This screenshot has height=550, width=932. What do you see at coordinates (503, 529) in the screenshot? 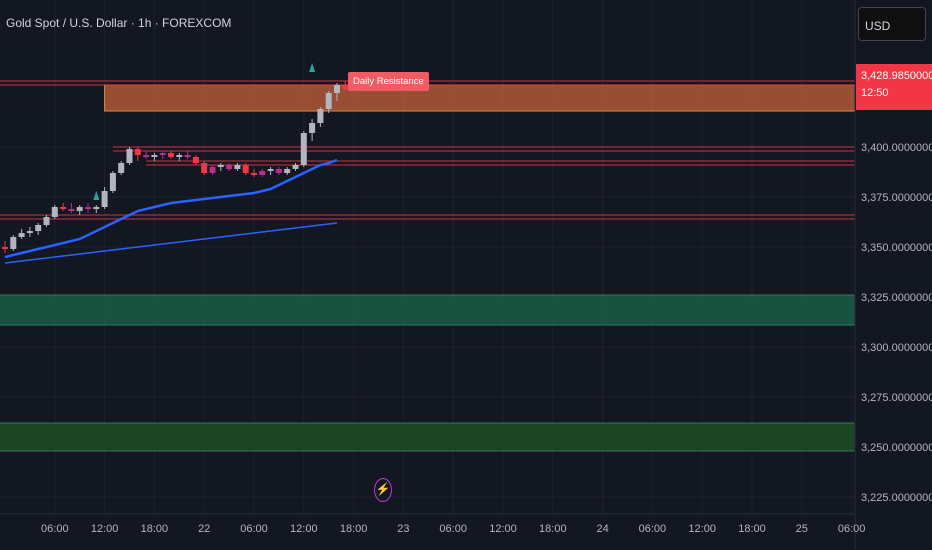
I see `time-tick-label-9: 12:00` at bounding box center [503, 529].